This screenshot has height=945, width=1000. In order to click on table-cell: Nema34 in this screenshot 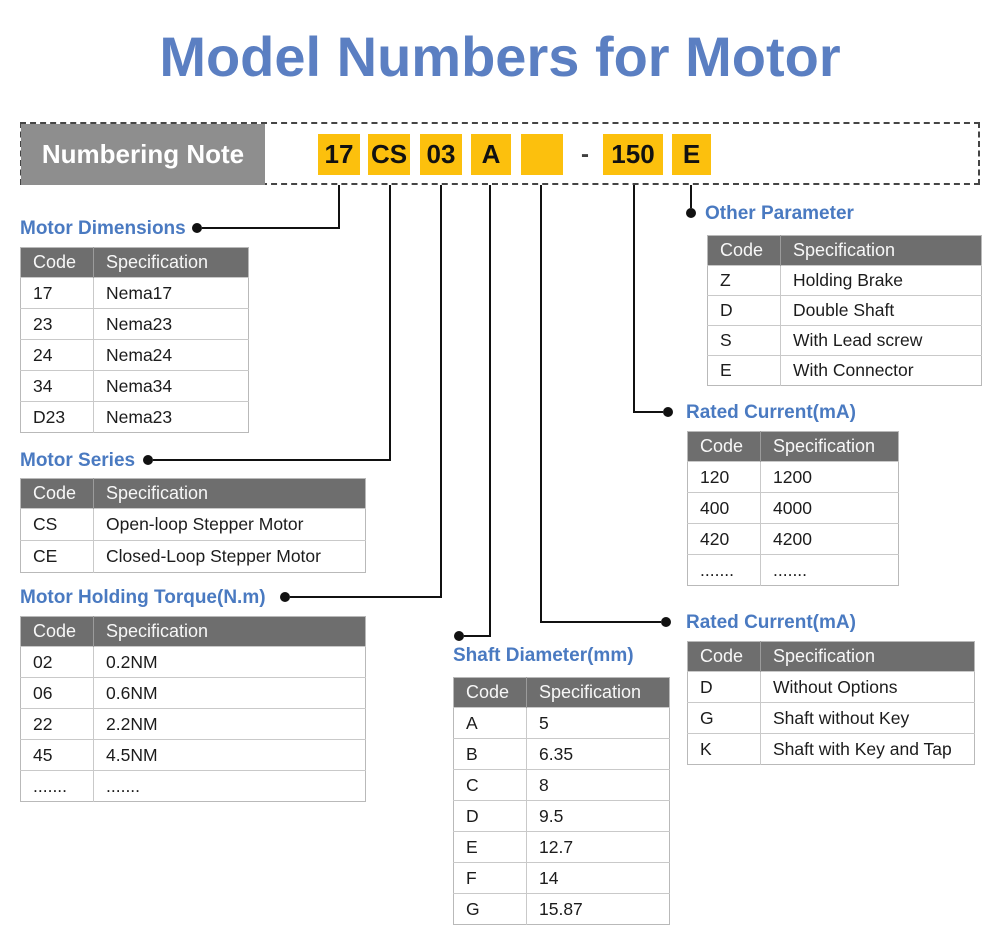, I will do `click(171, 386)`.